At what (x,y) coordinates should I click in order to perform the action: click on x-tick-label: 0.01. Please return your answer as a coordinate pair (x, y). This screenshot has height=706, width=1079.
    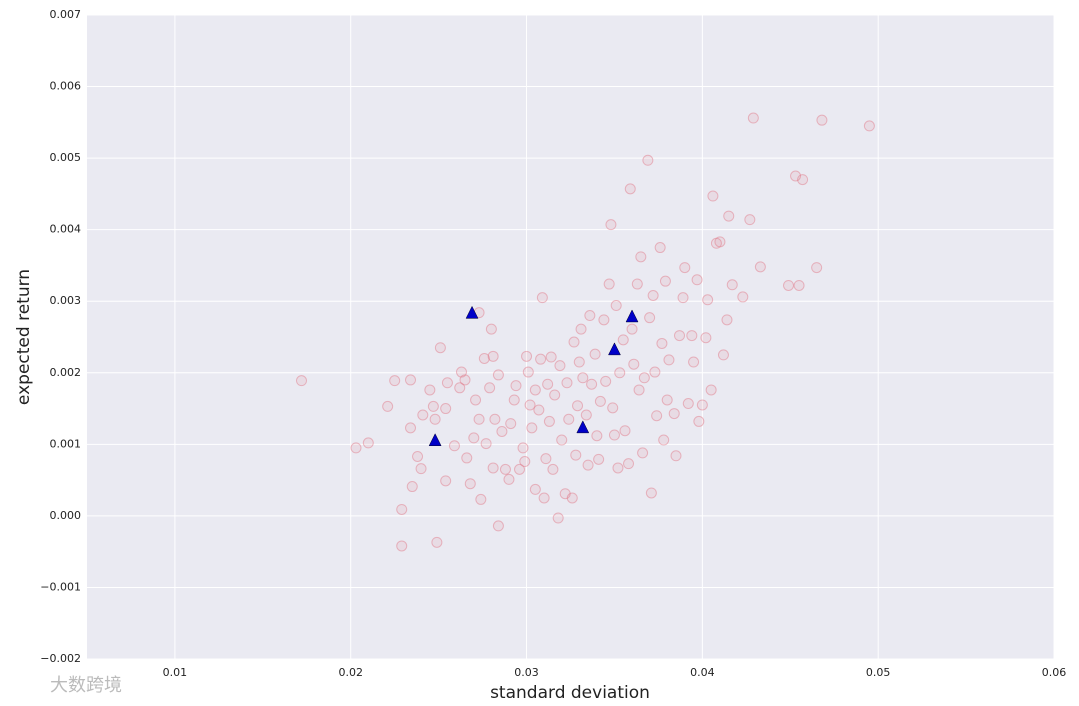
    Looking at the image, I should click on (175, 672).